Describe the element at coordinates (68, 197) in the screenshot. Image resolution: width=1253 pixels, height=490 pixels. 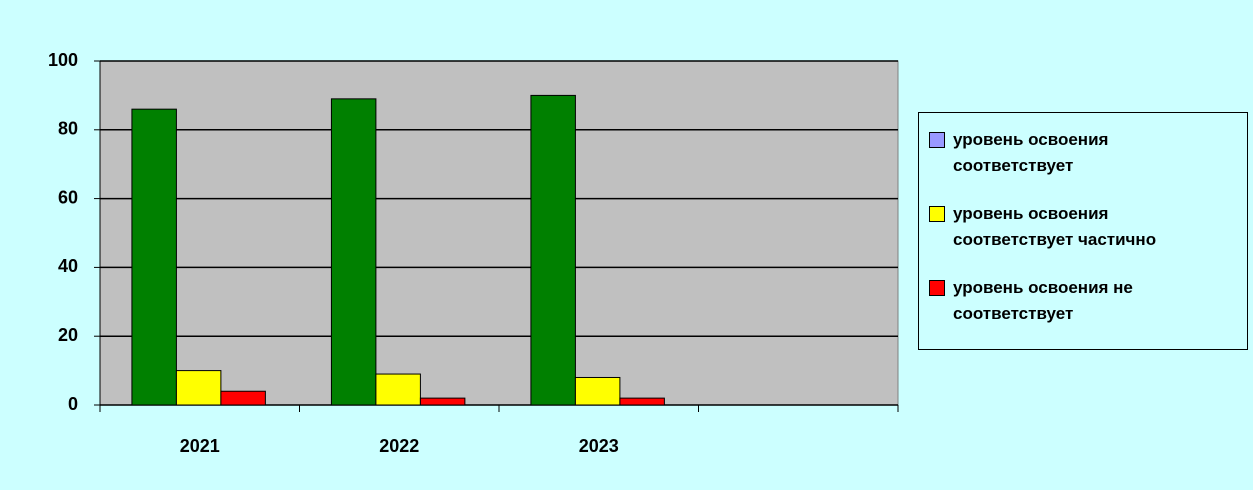
I see `y-tick-label: 60` at that location.